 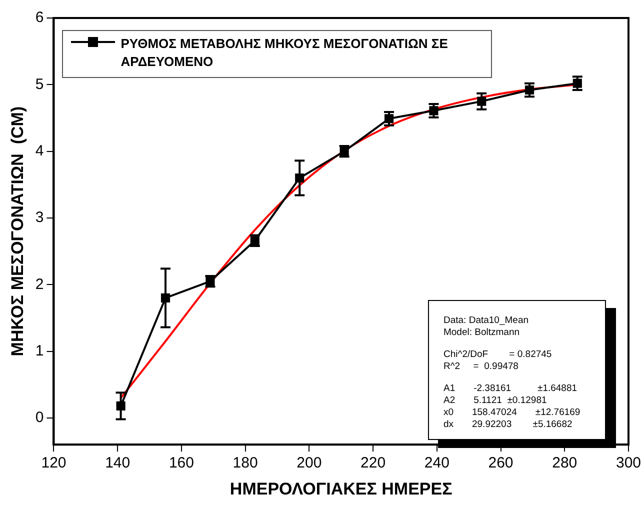 I want to click on y-tick-label: 4, so click(x=39, y=151).